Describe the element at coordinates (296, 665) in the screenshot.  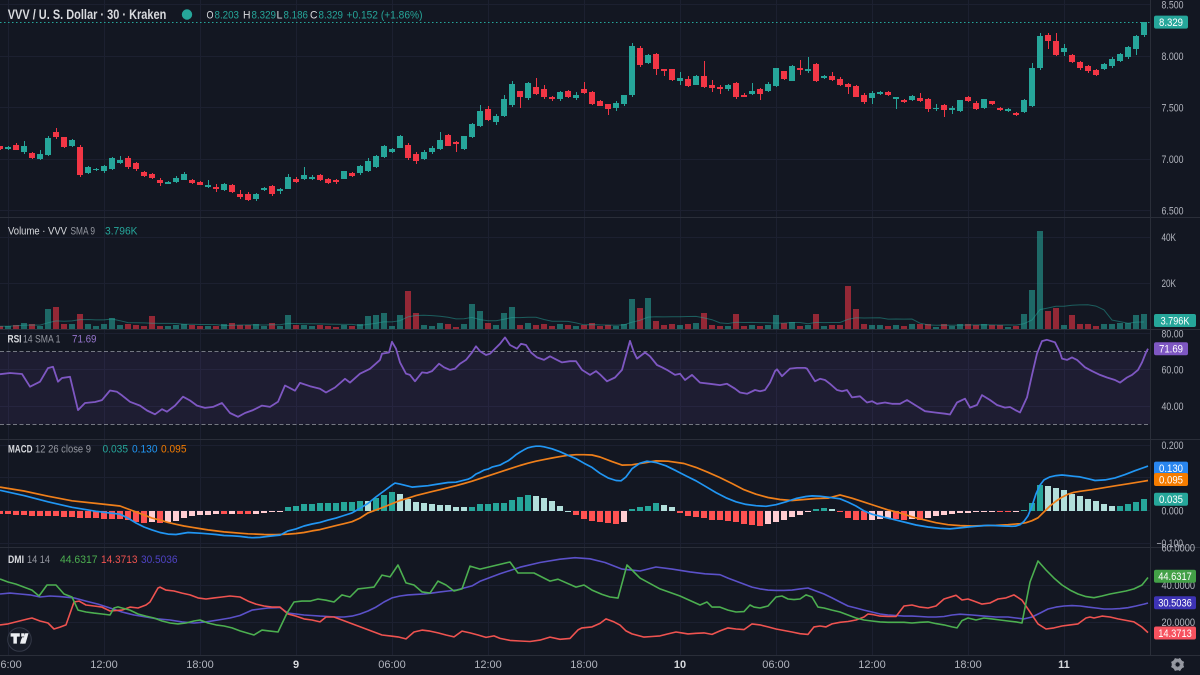
I see `svg-text: 9` at that location.